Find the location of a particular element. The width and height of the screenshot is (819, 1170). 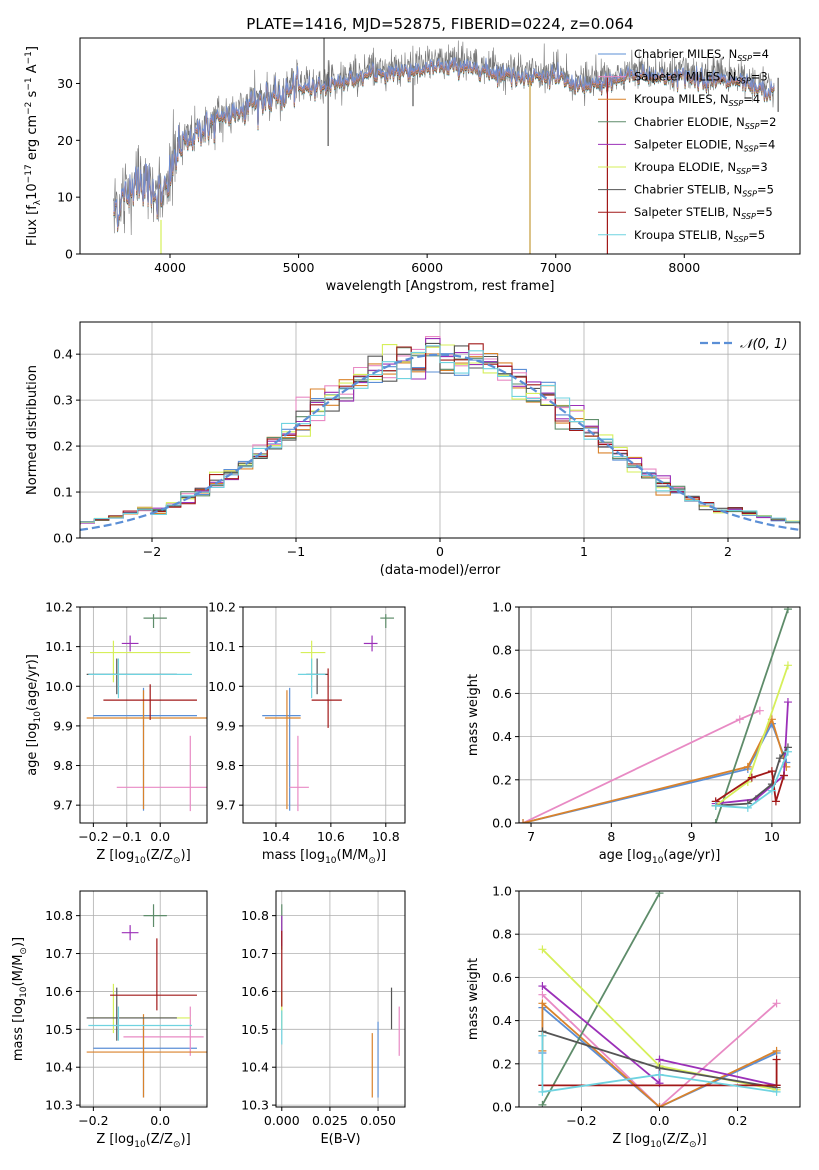

y-axis-label: age [log10(age/yr)] is located at coordinates (34, 715).